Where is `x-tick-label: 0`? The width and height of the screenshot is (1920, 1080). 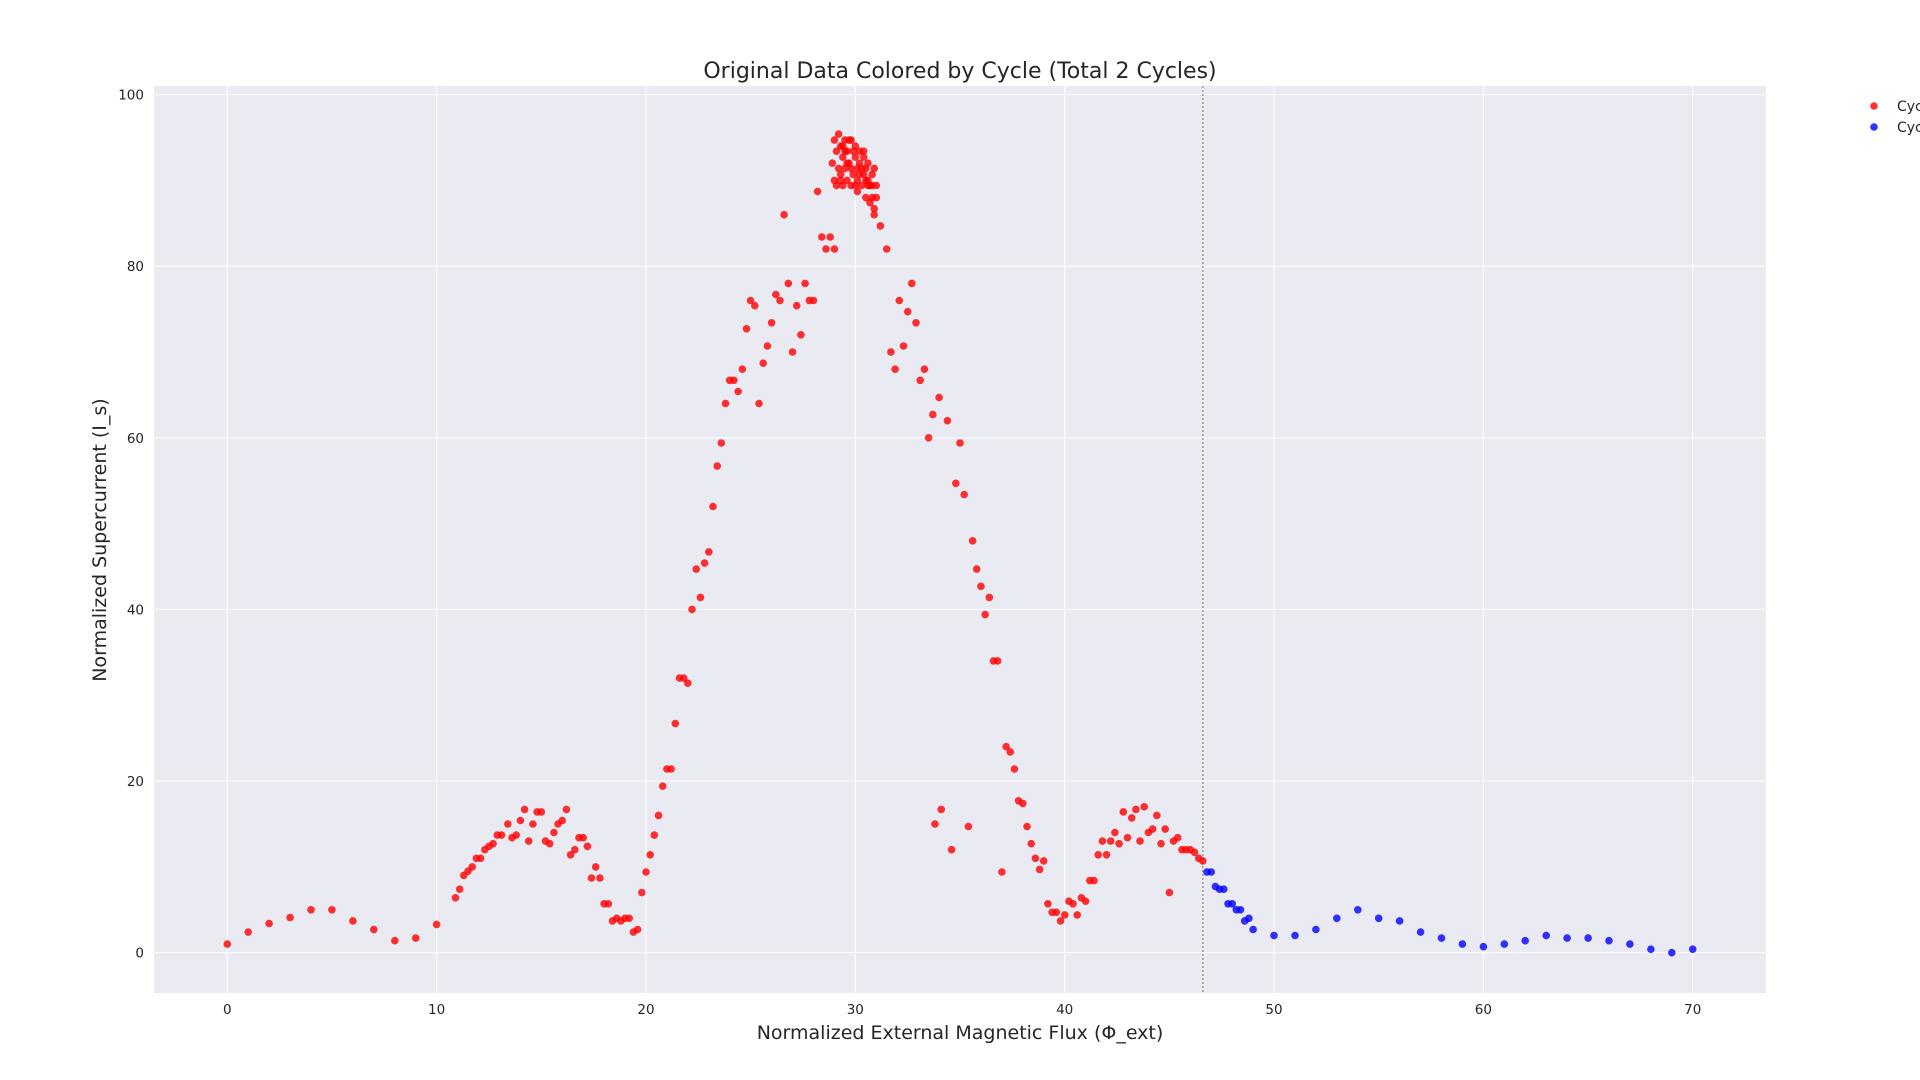
x-tick-label: 0 is located at coordinates (227, 1010).